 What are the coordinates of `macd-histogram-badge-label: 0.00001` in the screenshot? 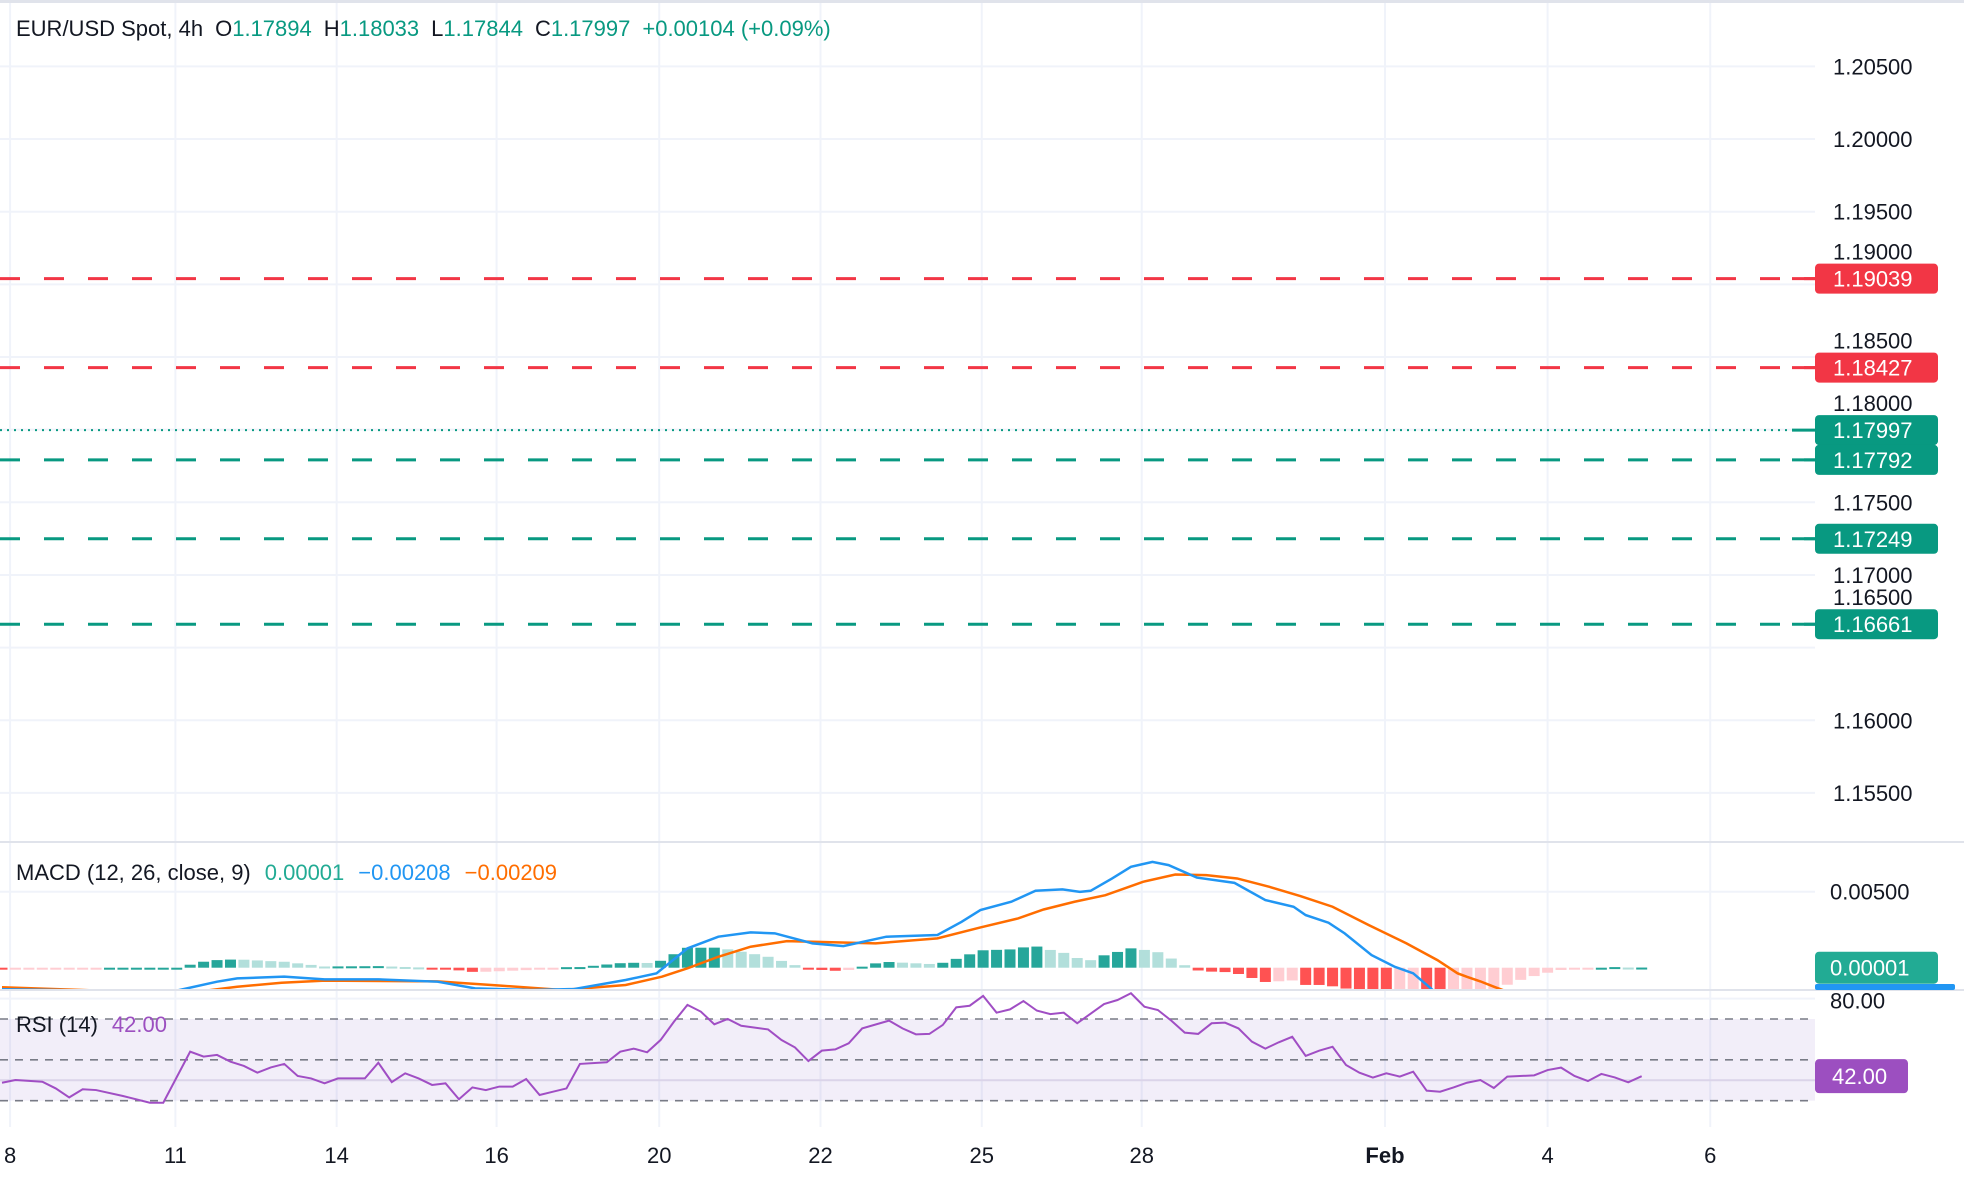 It's located at (1870, 968).